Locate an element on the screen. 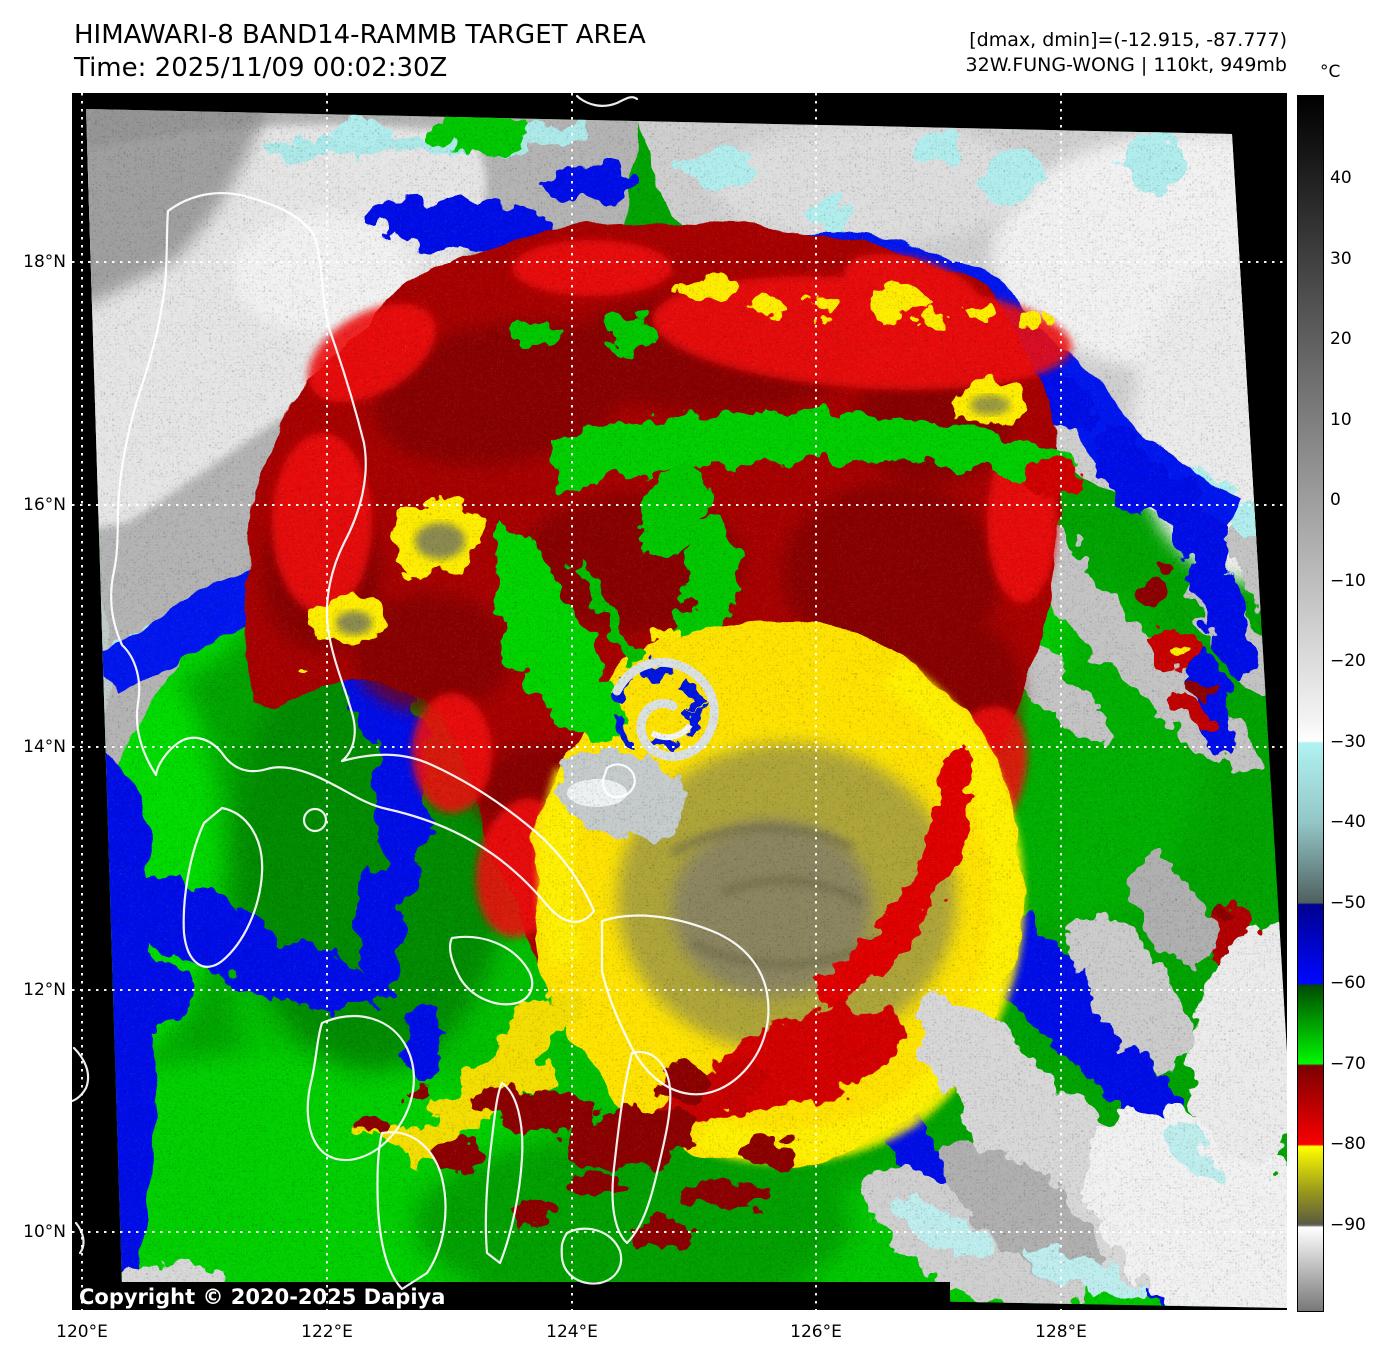 The height and width of the screenshot is (1359, 1390). cbar-tick: −40 is located at coordinates (1348, 822).